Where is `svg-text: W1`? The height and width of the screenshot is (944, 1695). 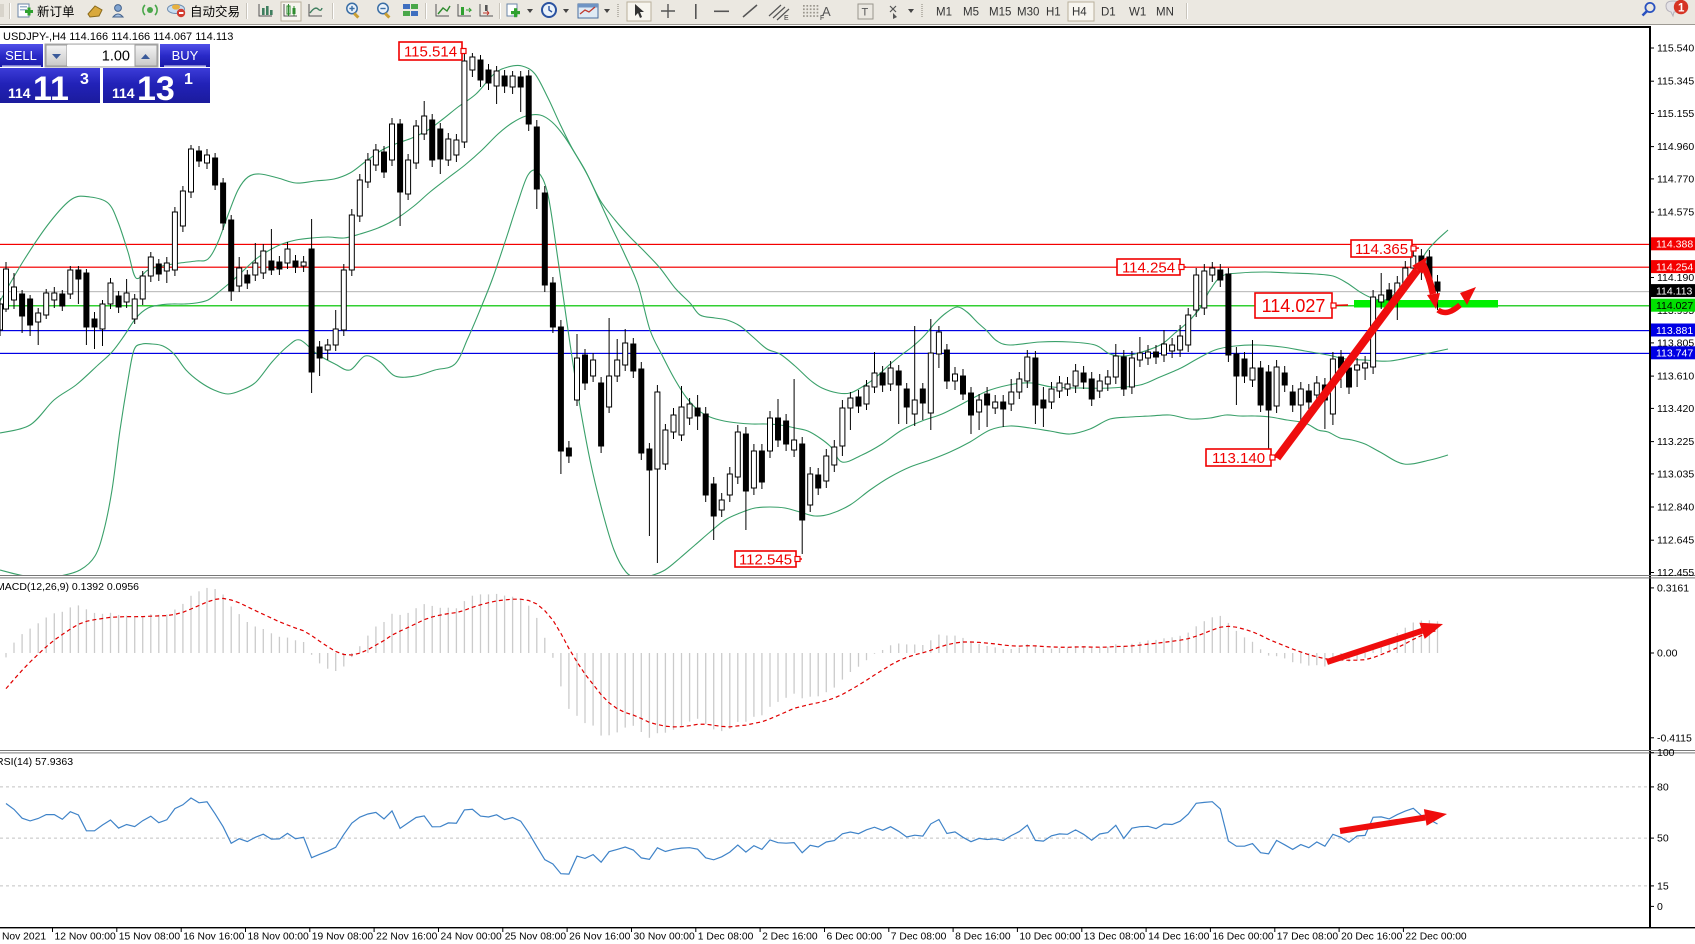
svg-text: W1 is located at coordinates (1137, 13).